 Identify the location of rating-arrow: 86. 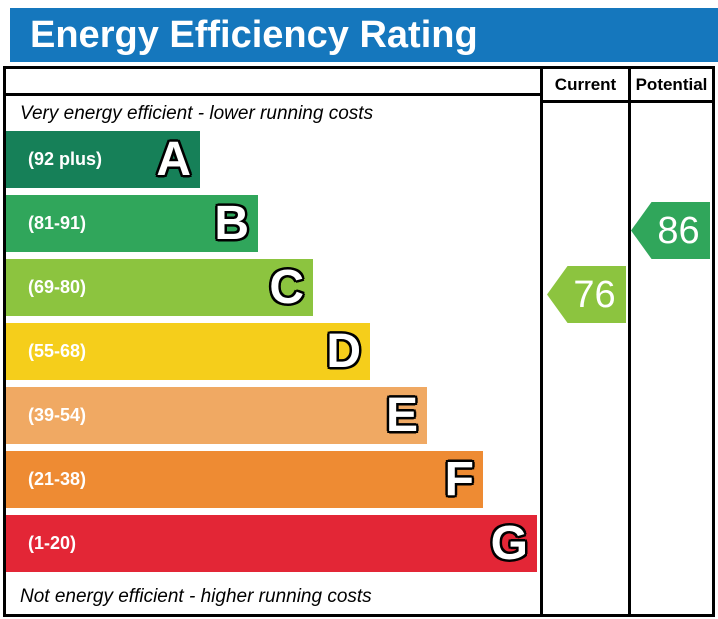
(670, 230).